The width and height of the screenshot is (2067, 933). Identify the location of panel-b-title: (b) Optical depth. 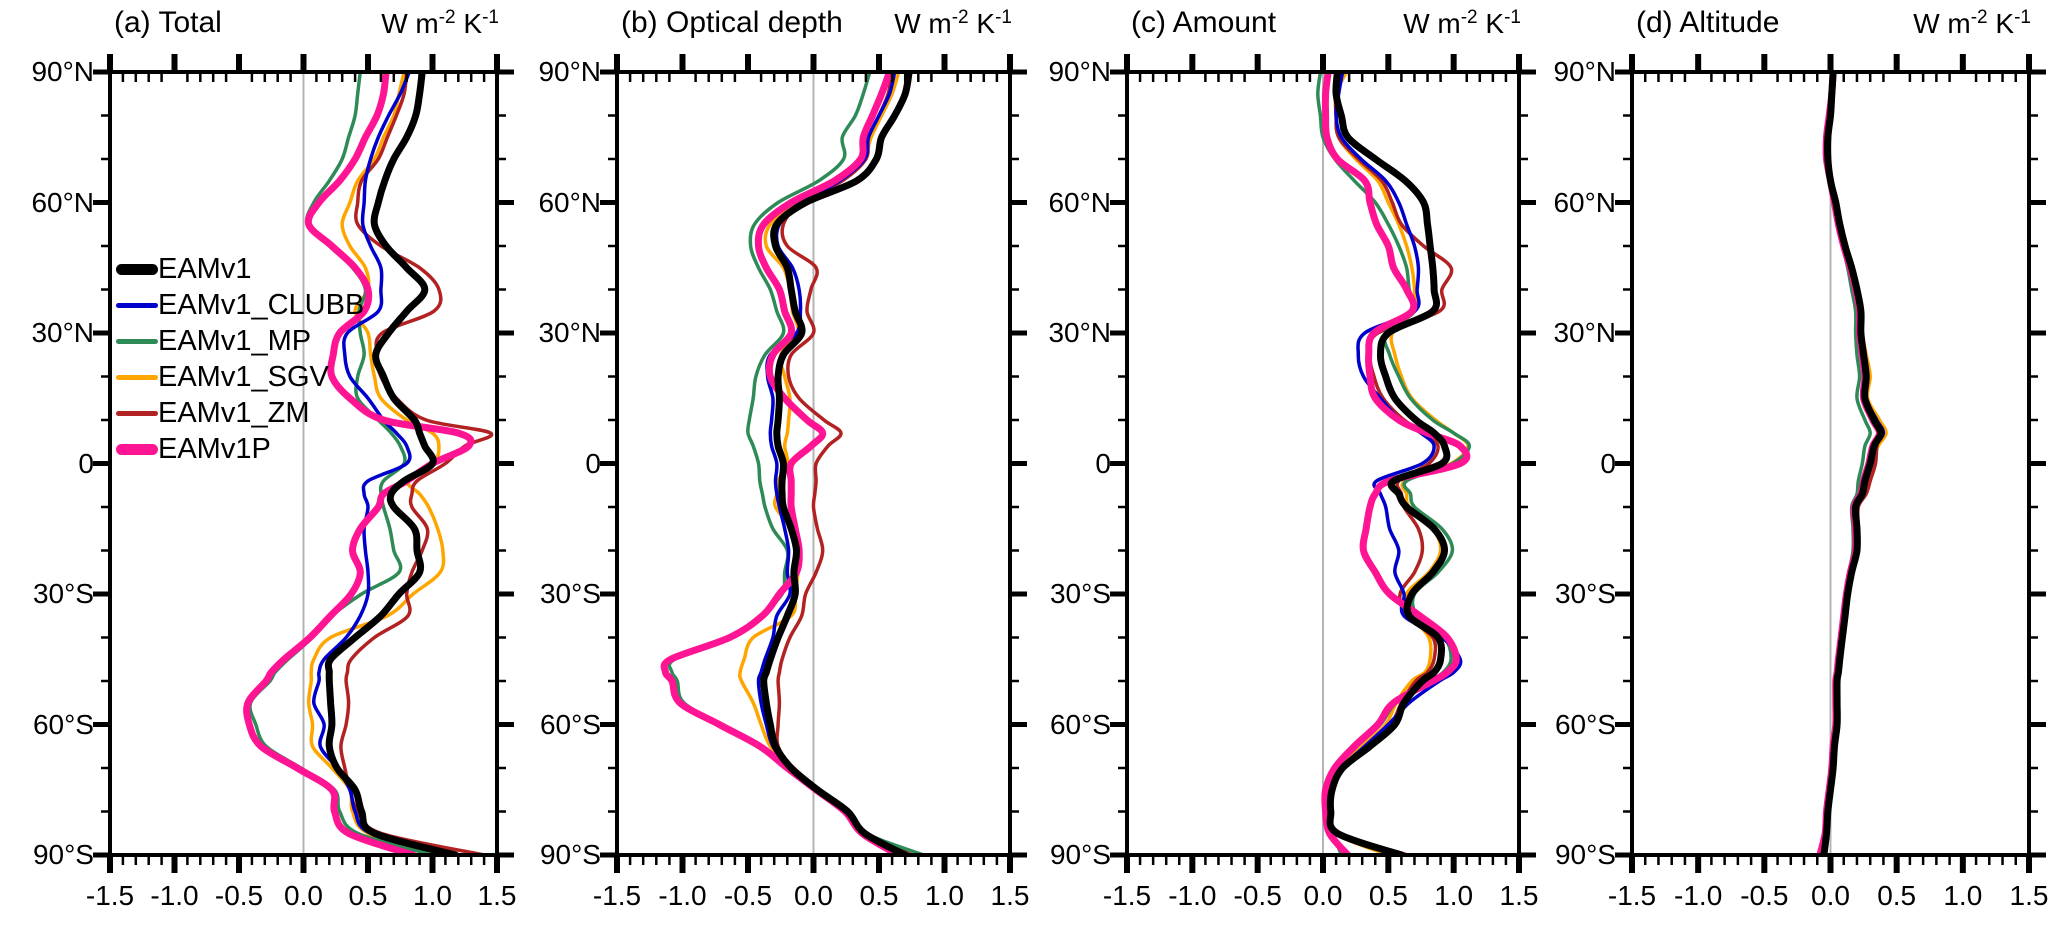
(732, 22).